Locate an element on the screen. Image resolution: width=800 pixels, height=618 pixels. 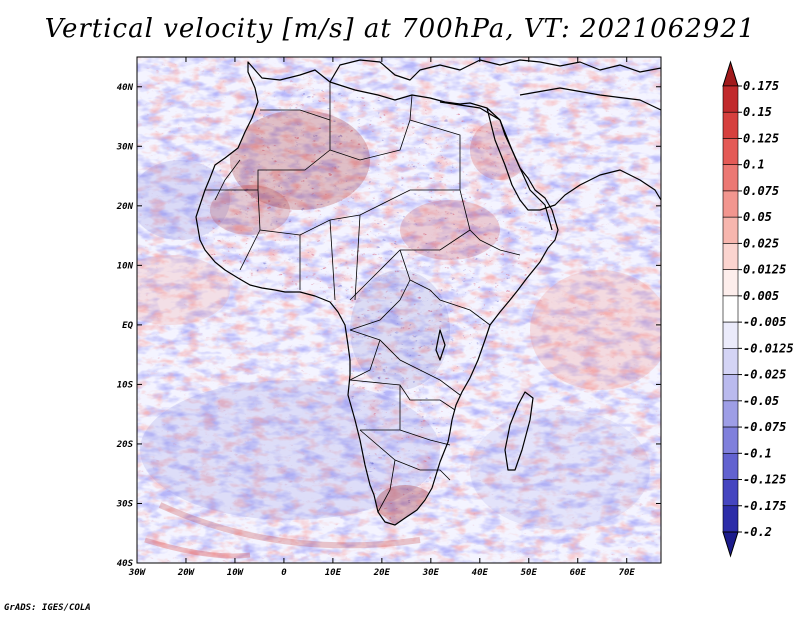
lon-label: 10E is located at coordinates (333, 573).